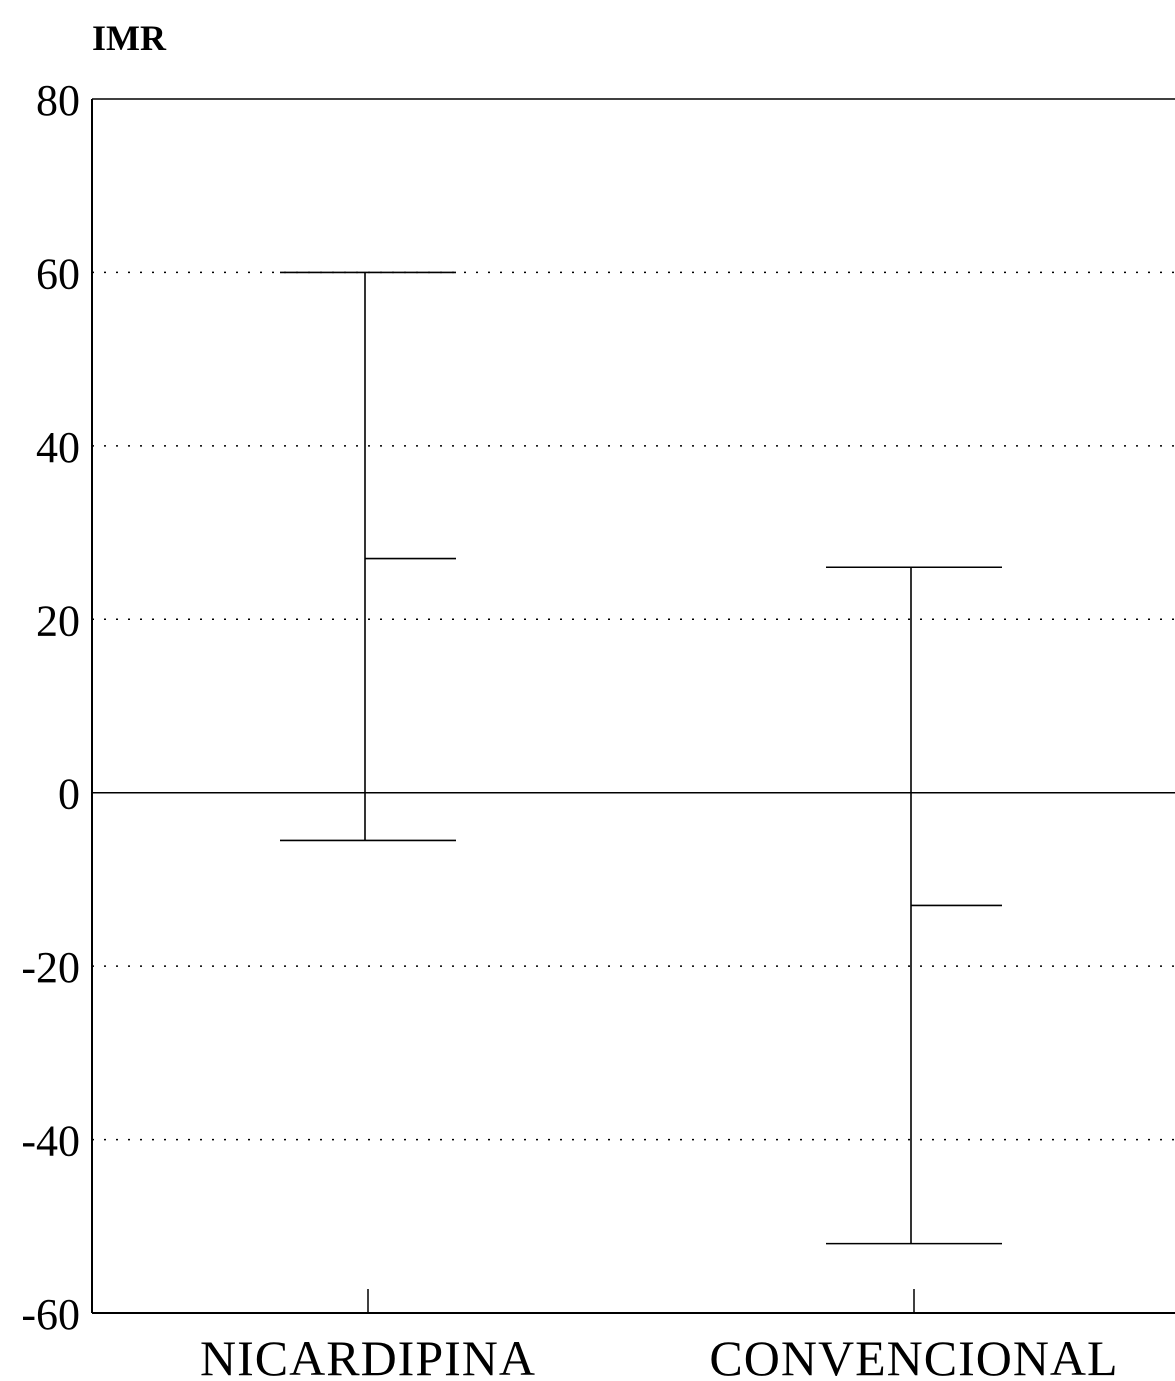 This screenshot has width=1175, height=1381. What do you see at coordinates (368, 1355) in the screenshot?
I see `category-label: NICARDIPINA` at bounding box center [368, 1355].